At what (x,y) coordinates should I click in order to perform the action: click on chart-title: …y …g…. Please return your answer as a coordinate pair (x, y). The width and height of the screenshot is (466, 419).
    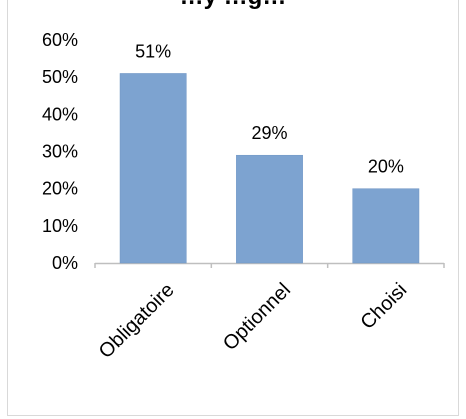
    Looking at the image, I should click on (233, 5).